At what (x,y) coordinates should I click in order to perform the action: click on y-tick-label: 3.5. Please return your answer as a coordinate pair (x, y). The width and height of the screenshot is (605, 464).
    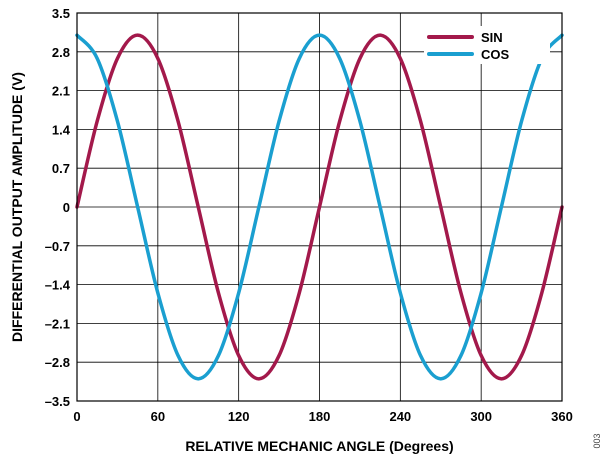
    Looking at the image, I should click on (61, 13).